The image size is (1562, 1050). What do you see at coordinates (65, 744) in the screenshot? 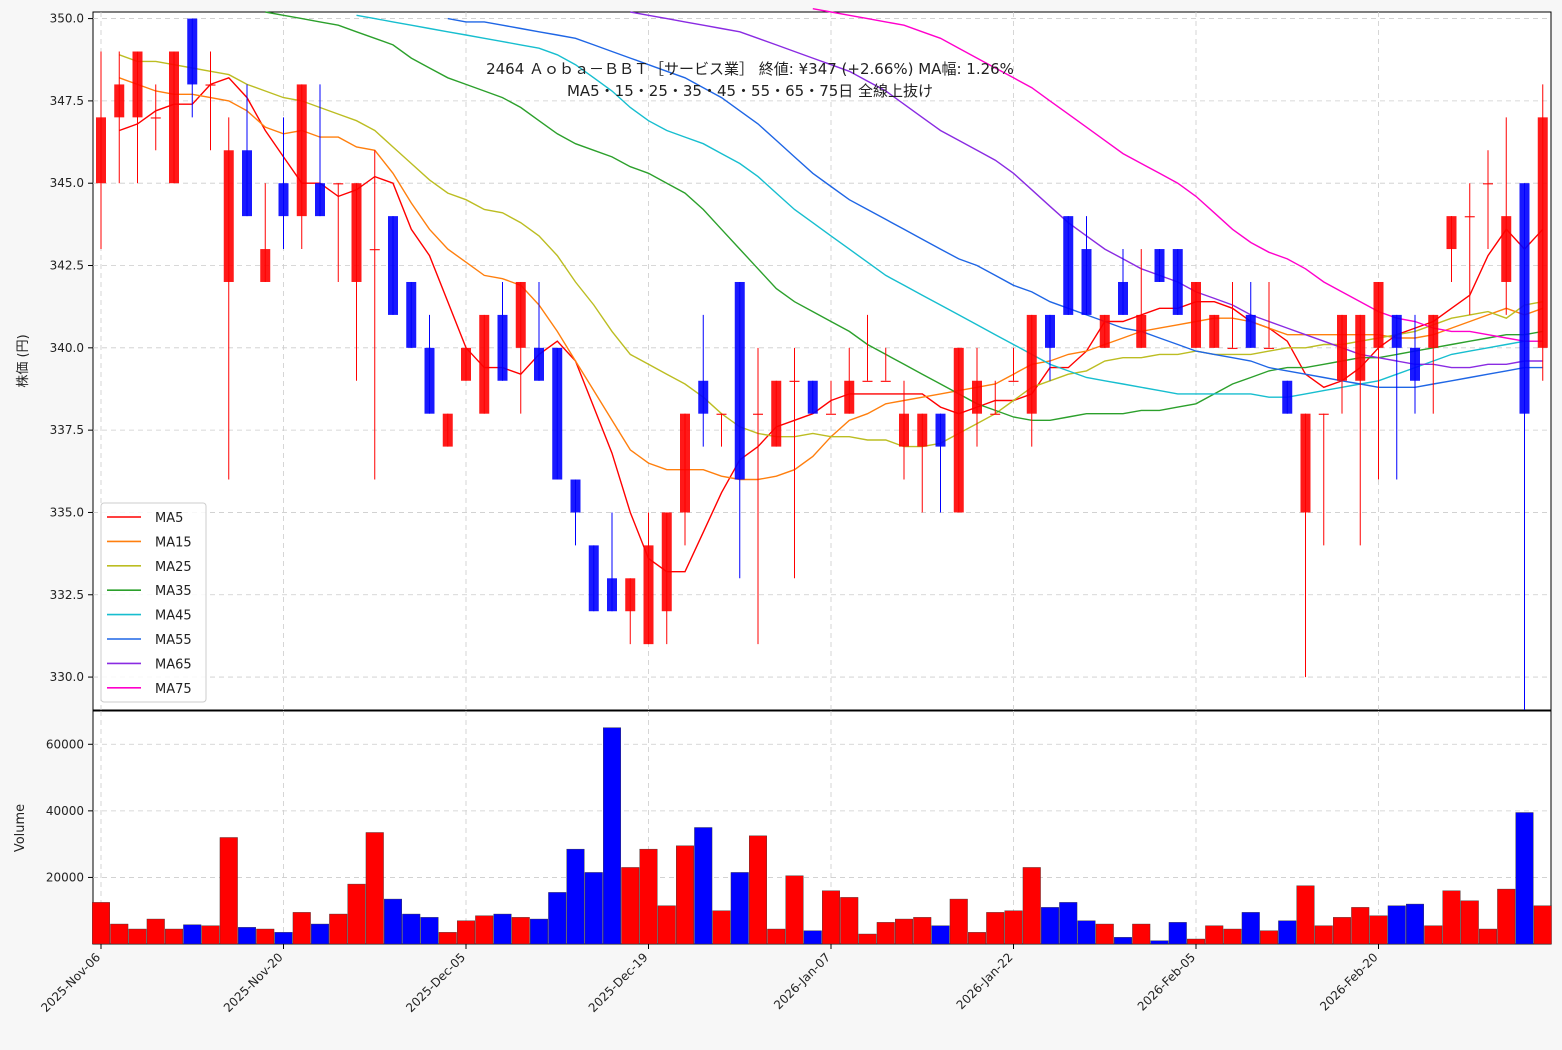
I see `volume-tick-label: 60000` at bounding box center [65, 744].